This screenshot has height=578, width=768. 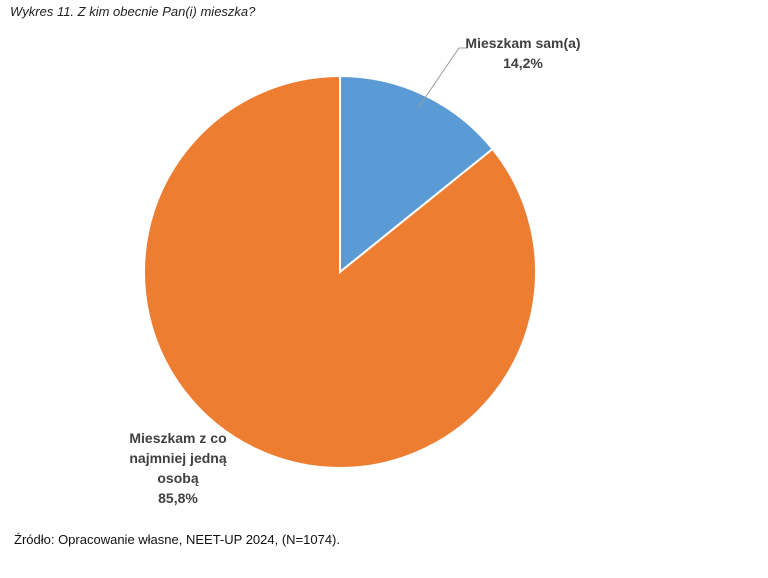 What do you see at coordinates (523, 63) in the screenshot?
I see `data-label-value: 14,2%` at bounding box center [523, 63].